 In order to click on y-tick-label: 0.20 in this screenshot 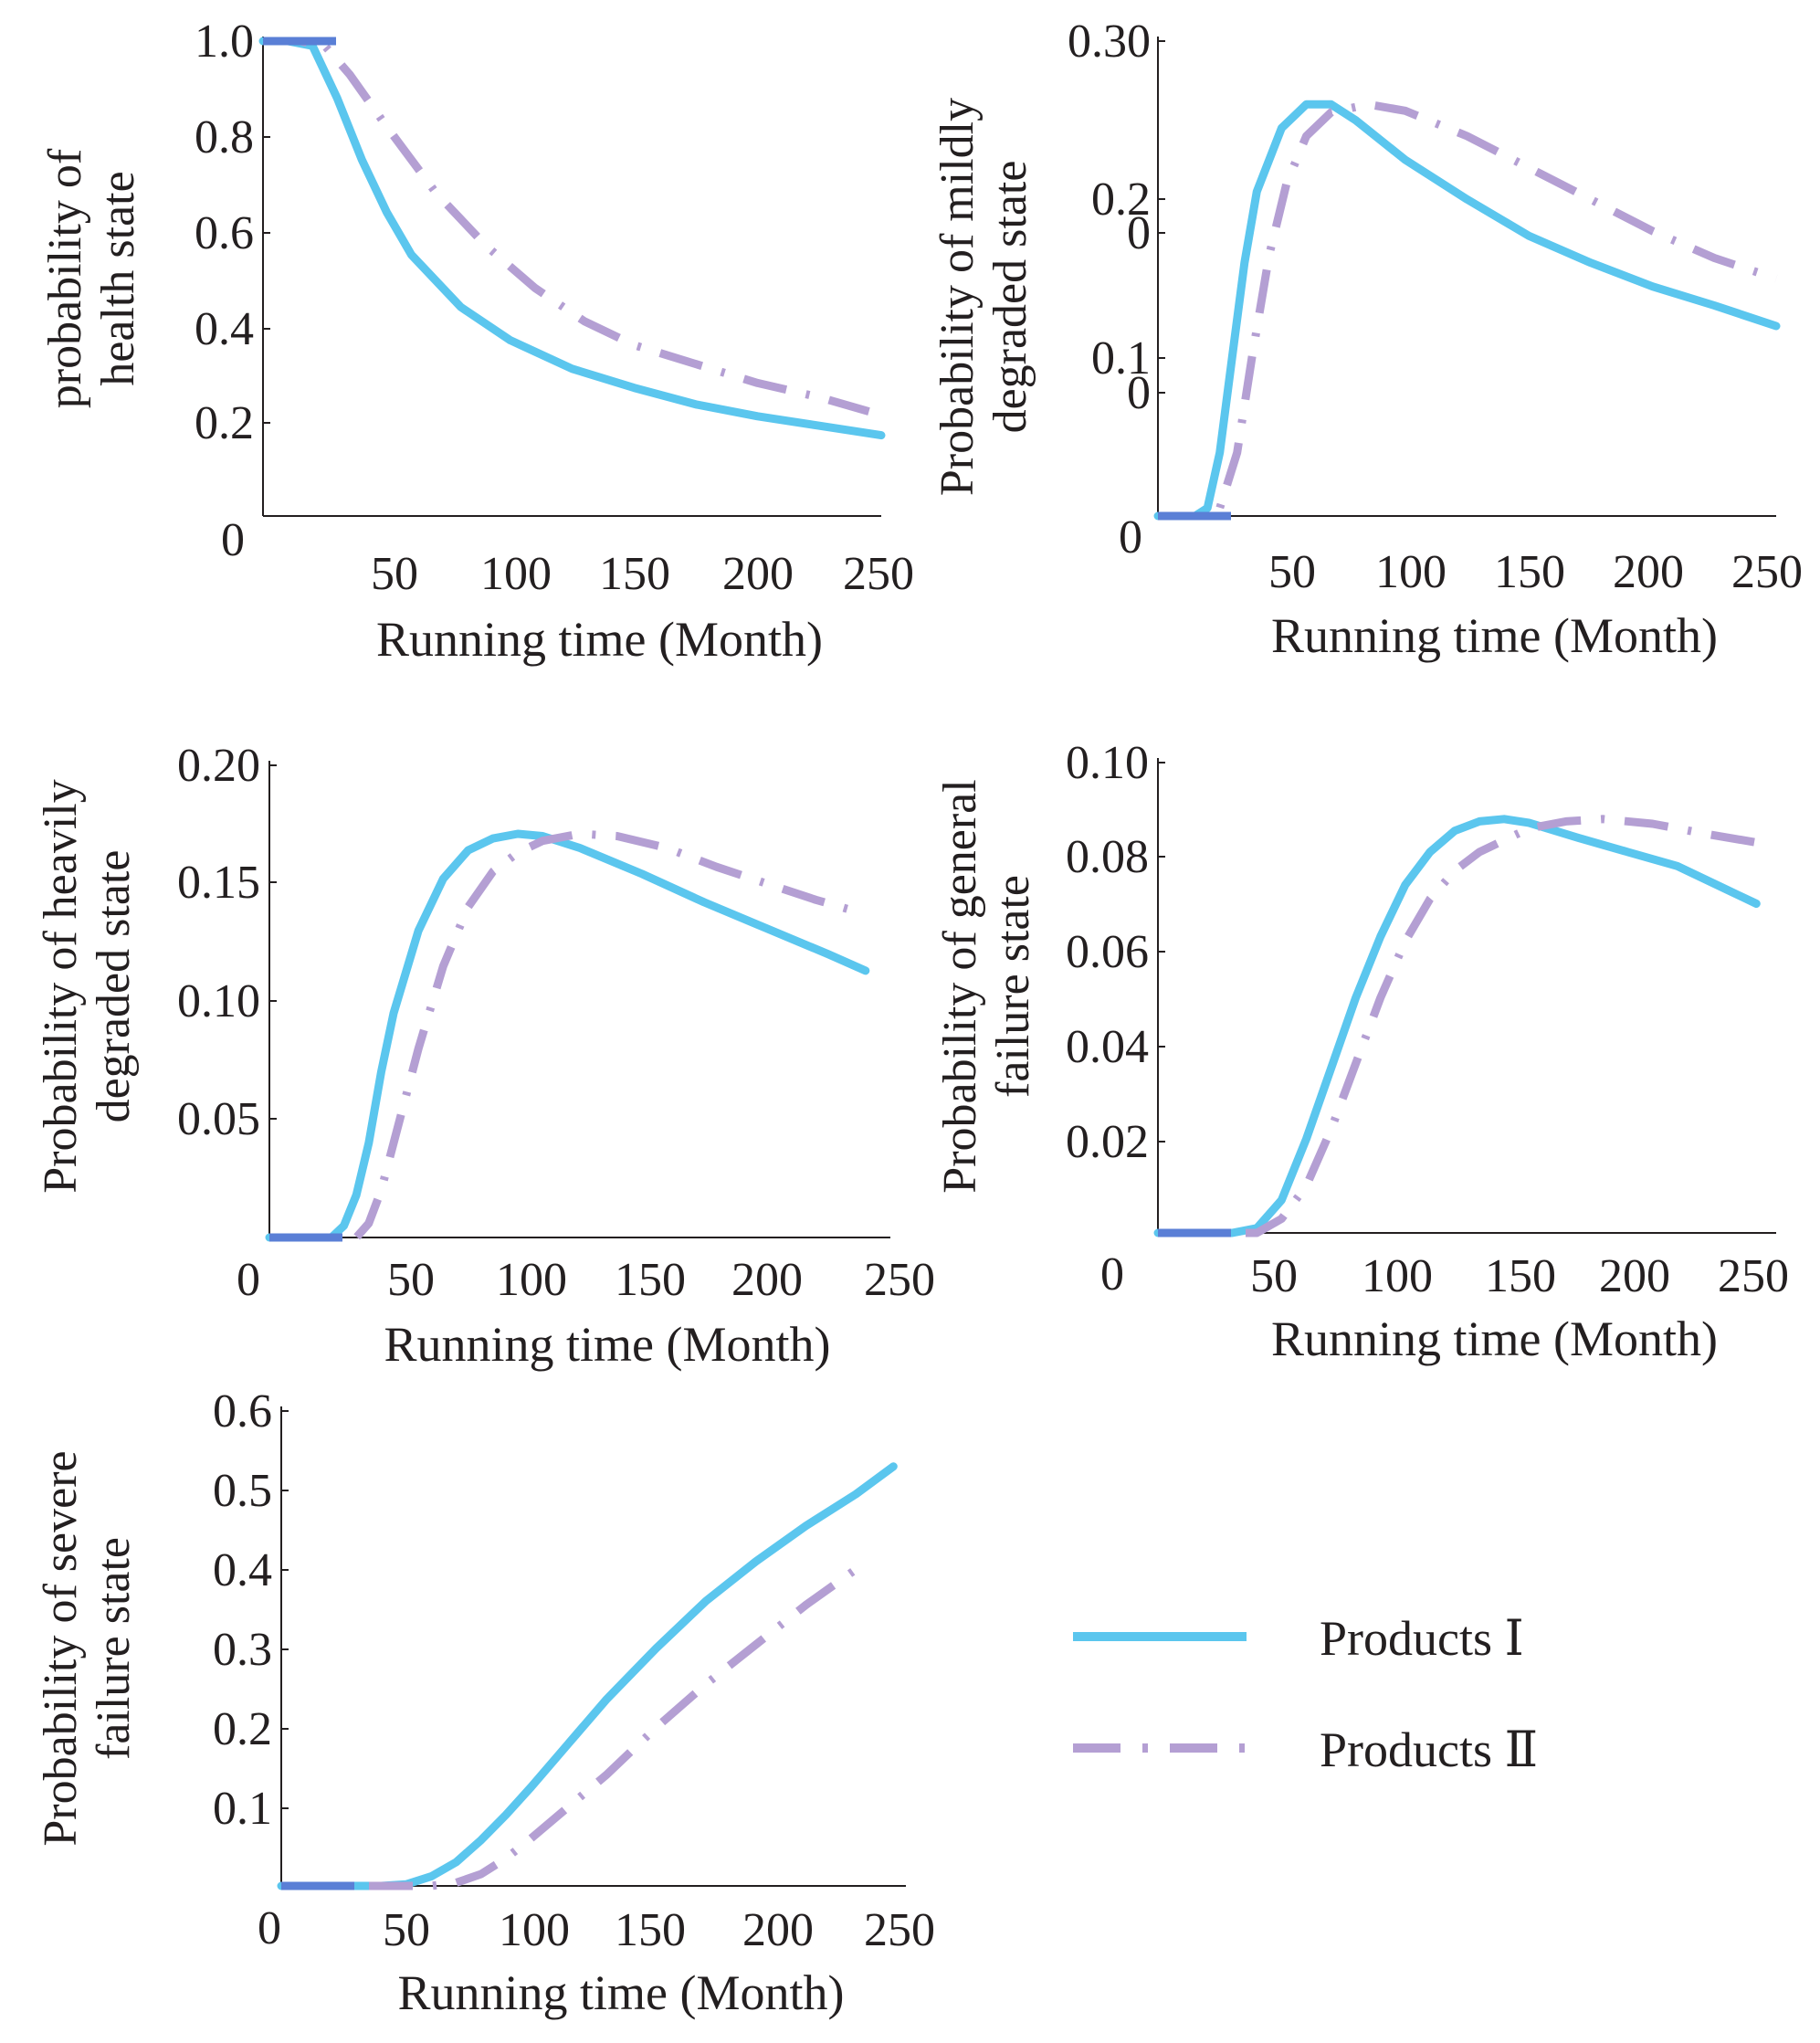, I will do `click(219, 766)`.